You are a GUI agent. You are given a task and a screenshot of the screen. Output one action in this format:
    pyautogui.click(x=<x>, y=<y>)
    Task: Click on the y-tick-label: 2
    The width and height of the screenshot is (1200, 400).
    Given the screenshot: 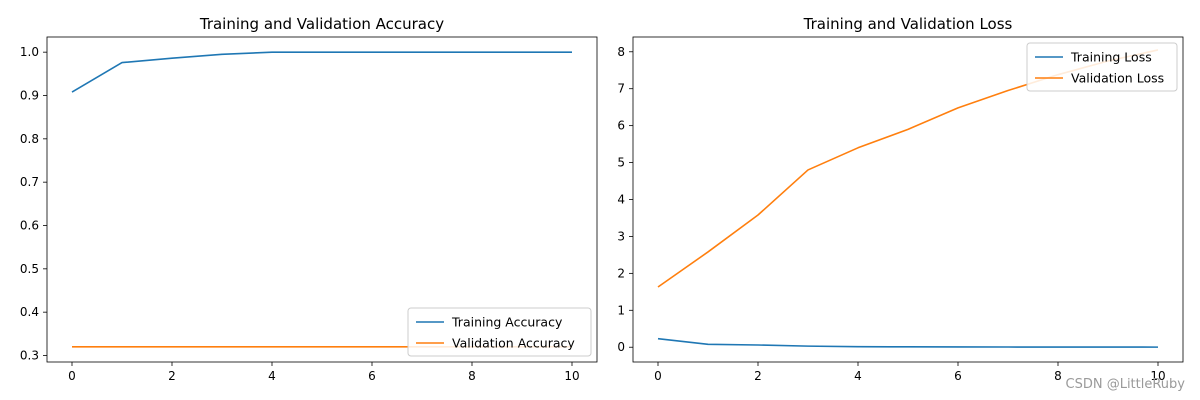 What is the action you would take?
    pyautogui.click(x=621, y=273)
    